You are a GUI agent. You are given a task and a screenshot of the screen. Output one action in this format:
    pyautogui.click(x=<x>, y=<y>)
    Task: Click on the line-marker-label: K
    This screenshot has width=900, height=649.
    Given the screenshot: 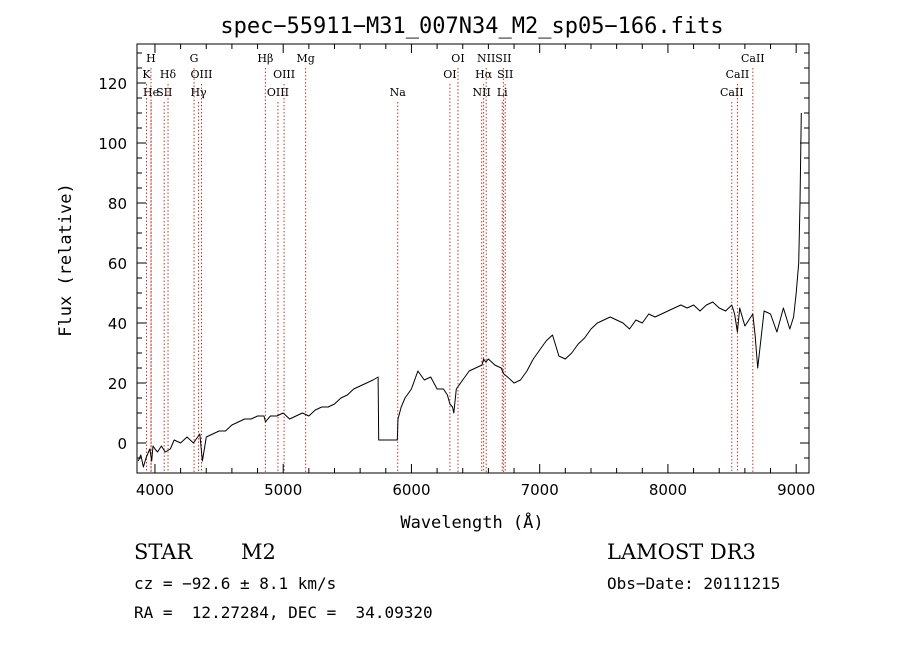 What is the action you would take?
    pyautogui.click(x=146, y=74)
    